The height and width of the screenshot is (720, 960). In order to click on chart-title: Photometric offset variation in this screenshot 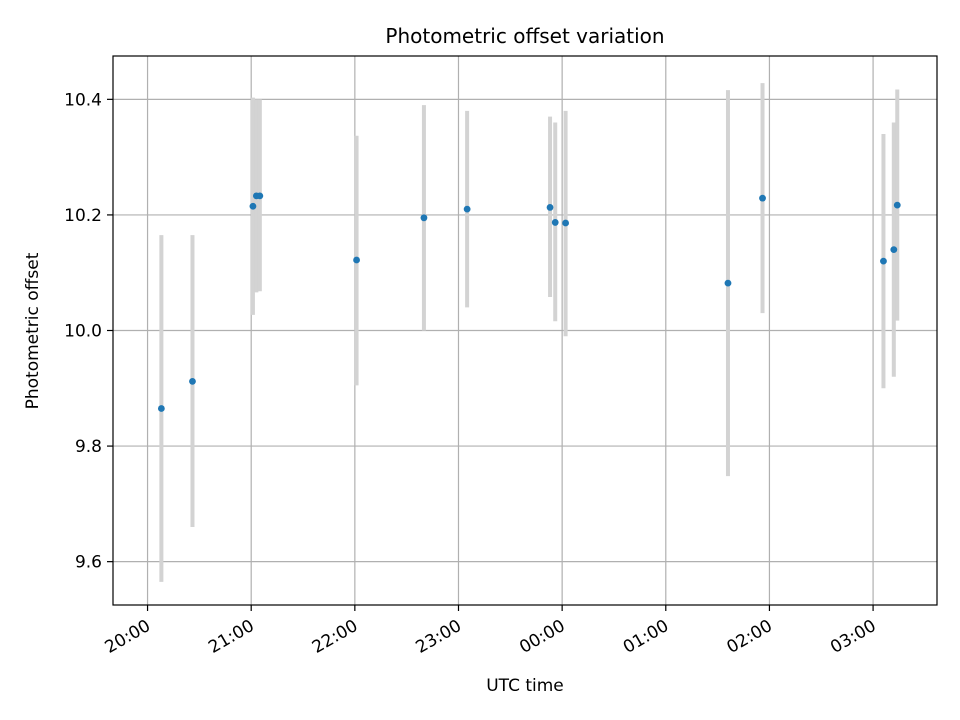, I will do `click(524, 36)`.